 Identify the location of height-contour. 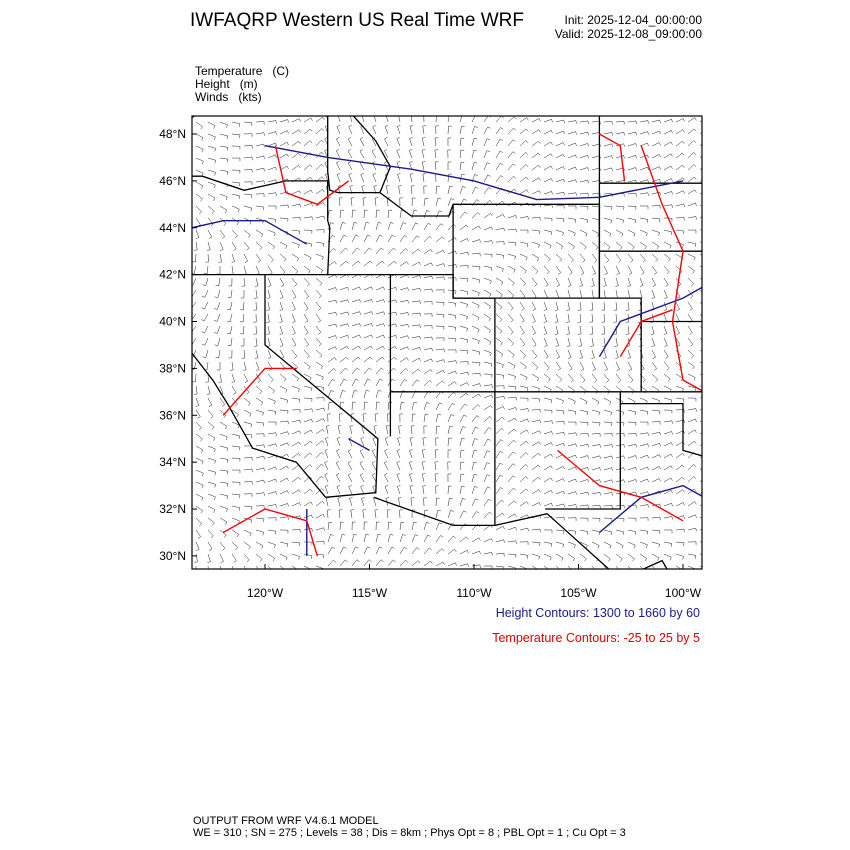
(359, 445).